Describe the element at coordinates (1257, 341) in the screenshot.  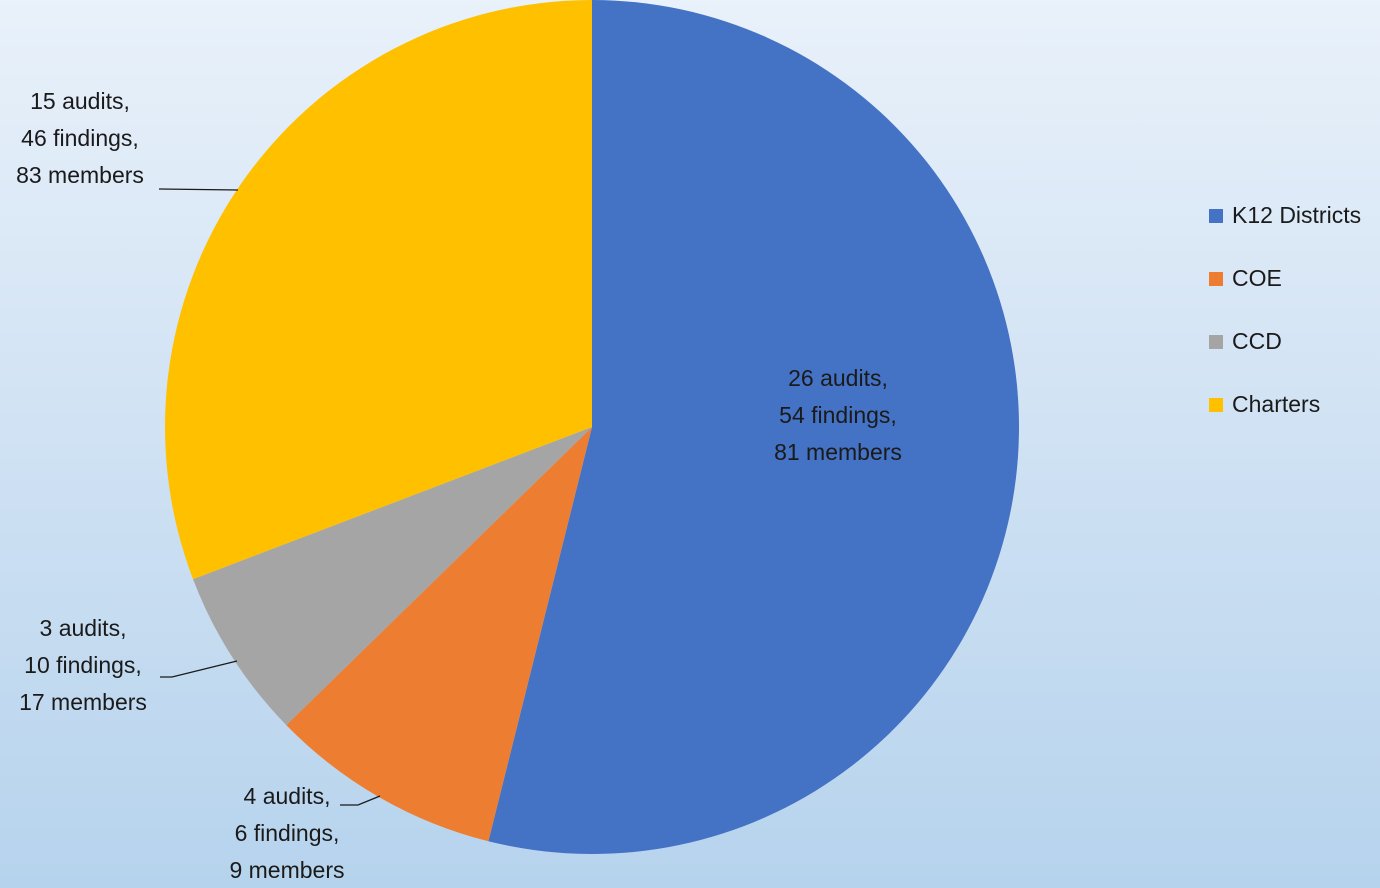
I see `legend-label-ccd: CCD` at that location.